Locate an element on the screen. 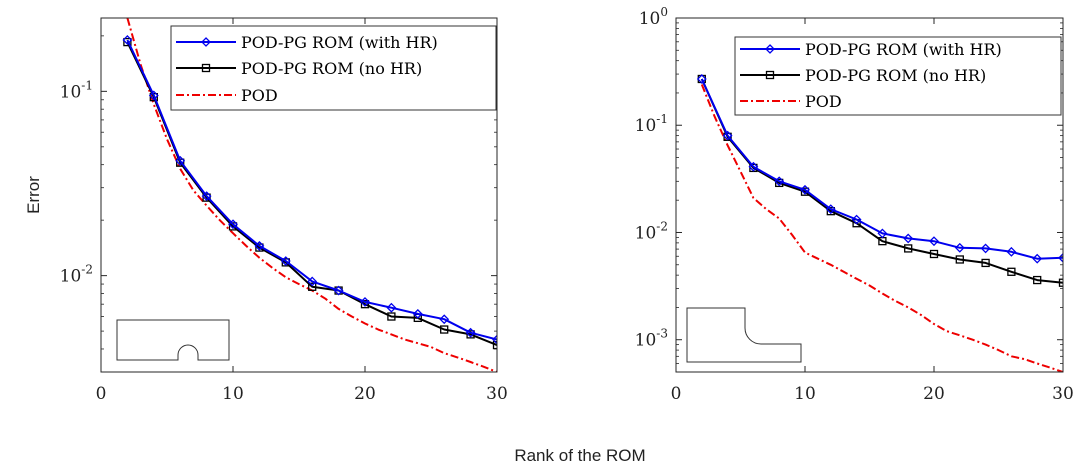 Image resolution: width=1085 pixels, height=473 pixels. geometry-inset-notched-plate is located at coordinates (173, 340).